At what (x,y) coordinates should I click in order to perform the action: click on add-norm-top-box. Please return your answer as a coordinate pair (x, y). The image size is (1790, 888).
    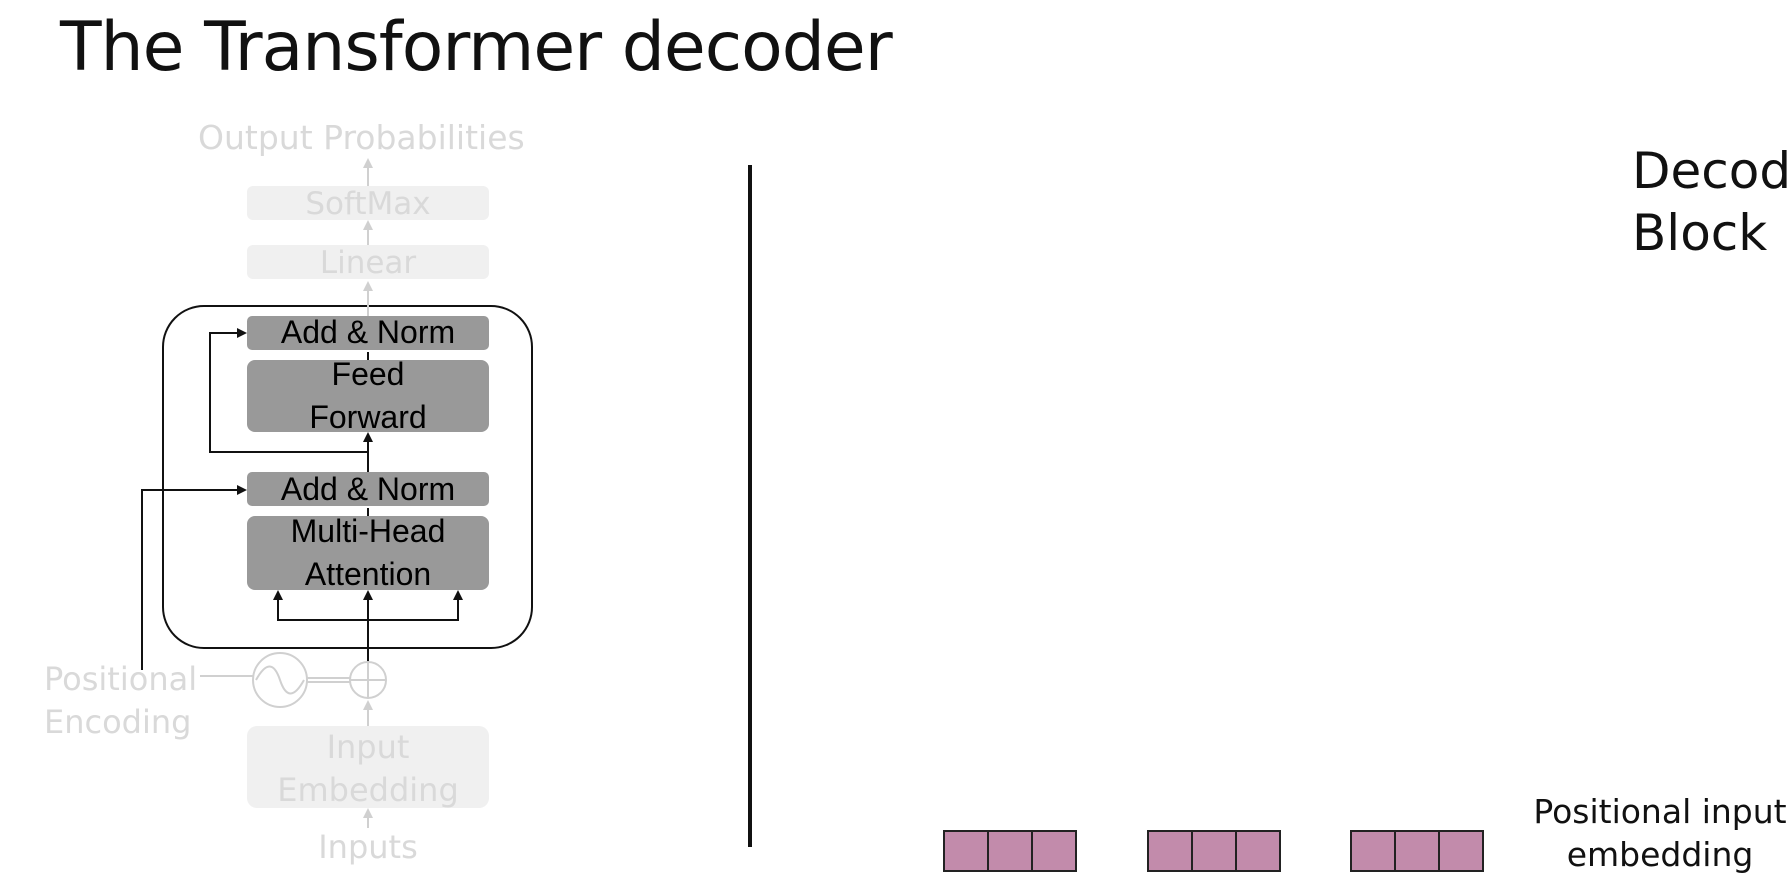
    Looking at the image, I should click on (368, 333).